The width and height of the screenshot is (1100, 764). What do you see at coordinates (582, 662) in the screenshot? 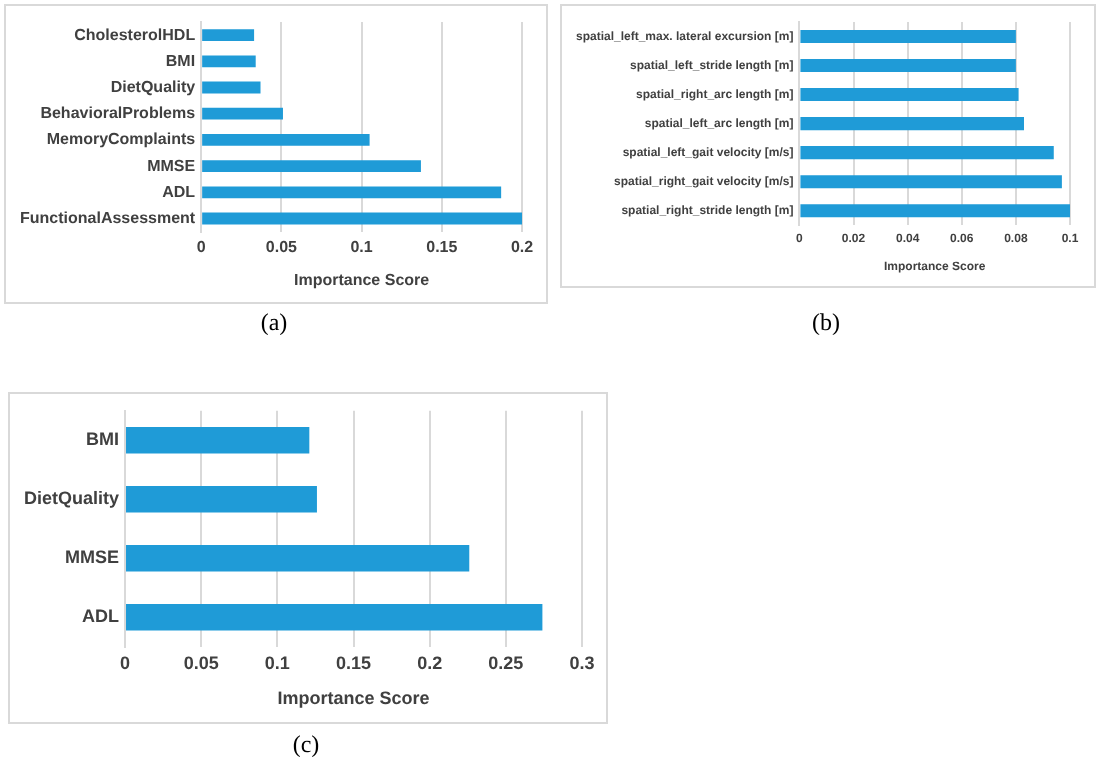
I see `x-tick-label: 0.3` at bounding box center [582, 662].